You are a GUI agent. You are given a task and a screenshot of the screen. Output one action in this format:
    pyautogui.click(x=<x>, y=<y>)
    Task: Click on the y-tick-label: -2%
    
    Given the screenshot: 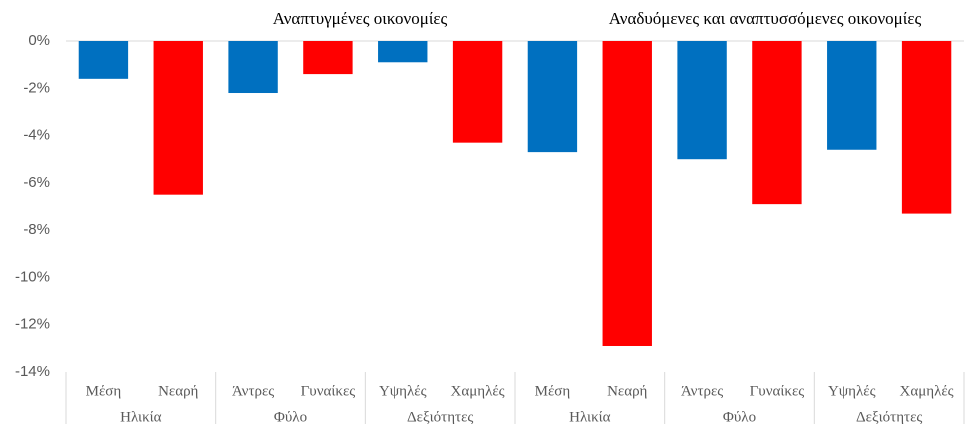 What is the action you would take?
    pyautogui.click(x=36, y=87)
    